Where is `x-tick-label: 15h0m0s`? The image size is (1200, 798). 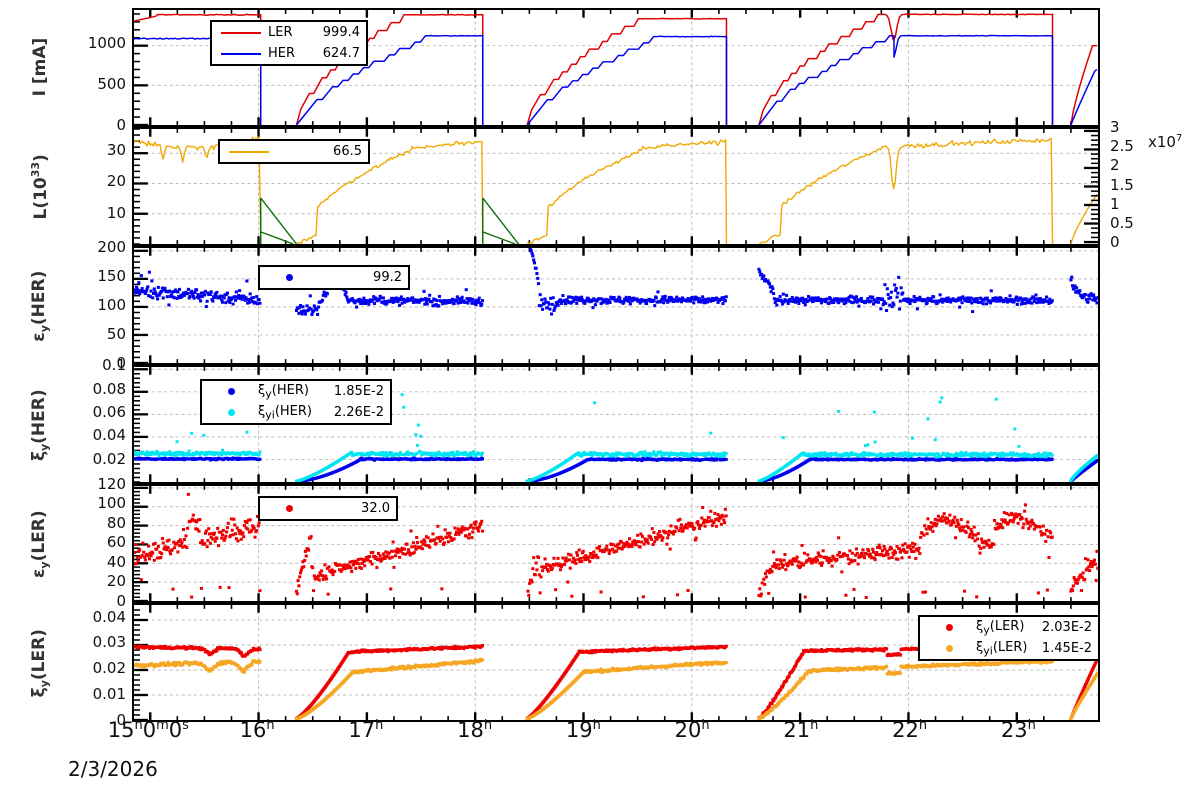
x-tick-label: 15h0m0s is located at coordinates (148, 730).